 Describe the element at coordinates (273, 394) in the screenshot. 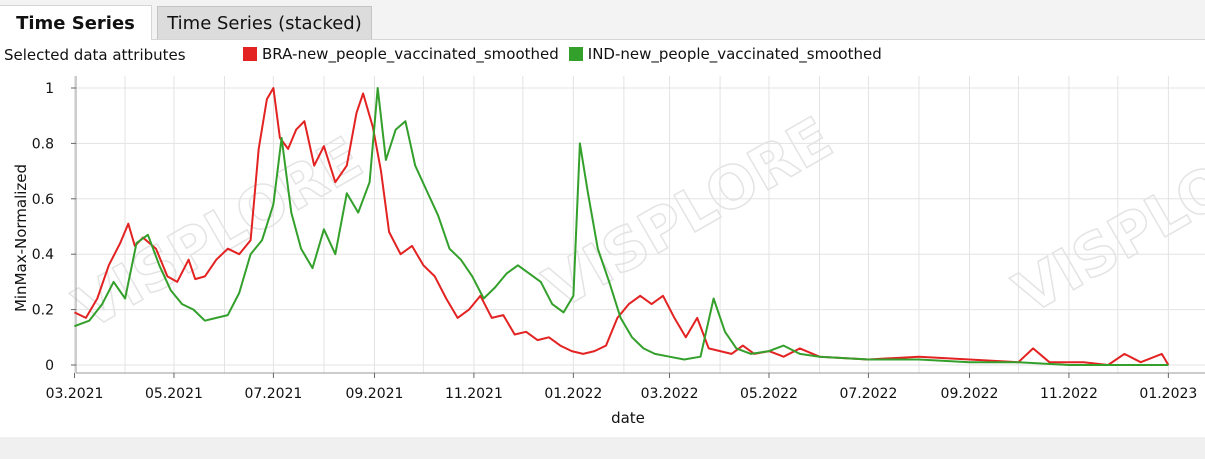

I see `x-tick-label: 07.2021` at that location.